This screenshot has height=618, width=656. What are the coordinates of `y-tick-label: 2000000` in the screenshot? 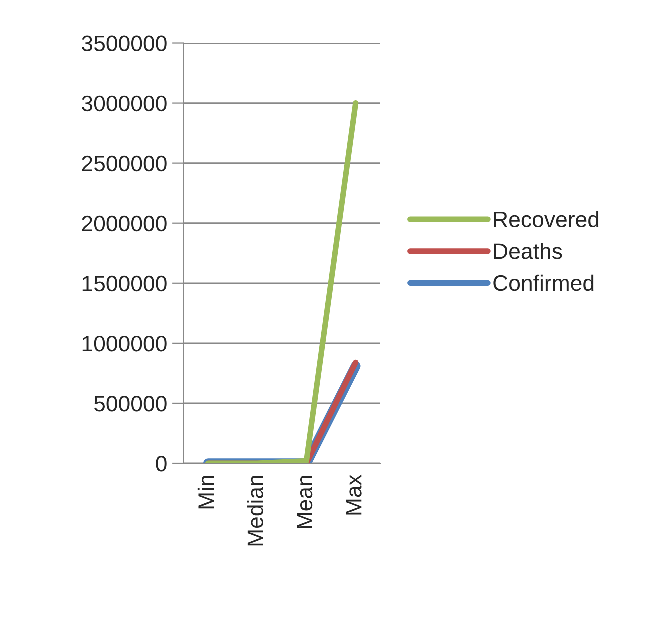 It's located at (124, 224).